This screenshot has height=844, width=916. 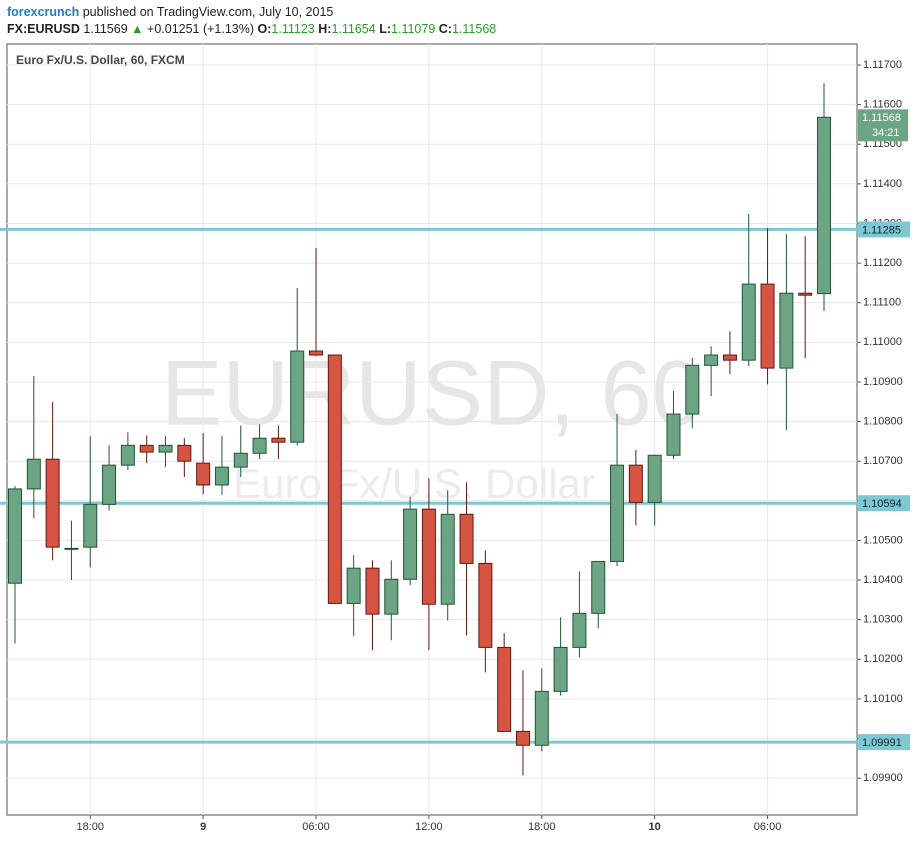 I want to click on watermark-subtitle: Euro Fx/U.S. Dollar, so click(x=414, y=483).